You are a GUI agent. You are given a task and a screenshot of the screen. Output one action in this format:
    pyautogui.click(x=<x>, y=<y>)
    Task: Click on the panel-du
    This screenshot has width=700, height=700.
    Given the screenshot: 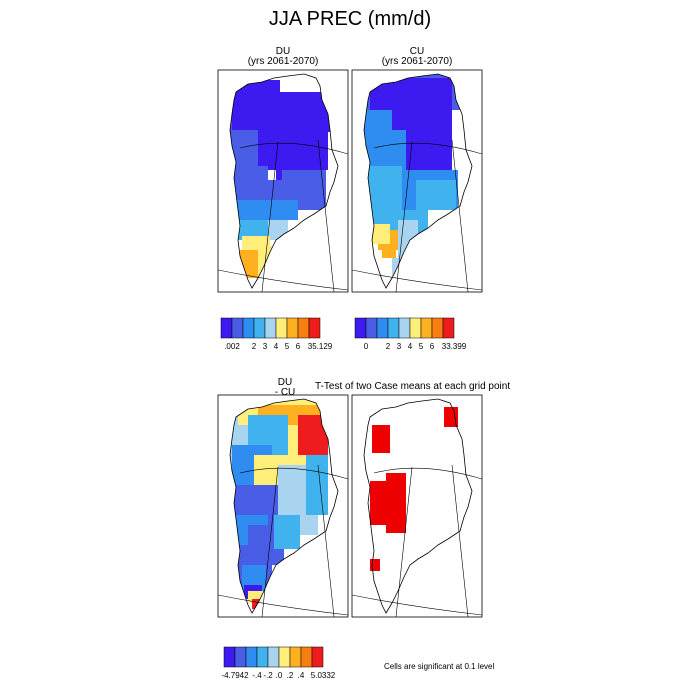 What is the action you would take?
    pyautogui.click(x=283, y=181)
    